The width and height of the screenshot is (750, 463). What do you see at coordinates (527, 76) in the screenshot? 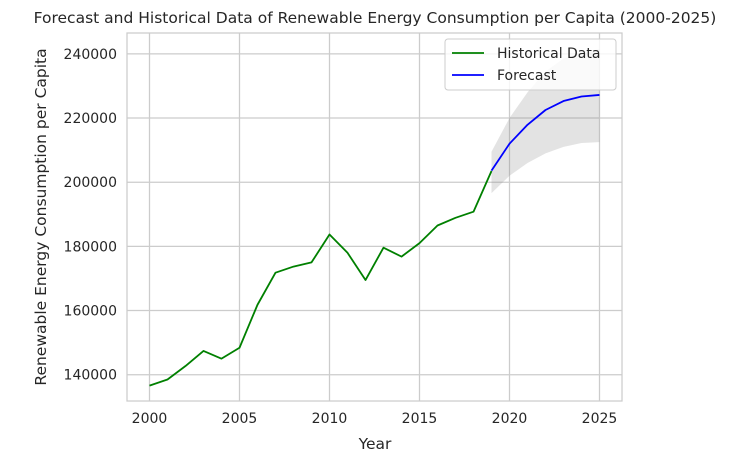
I see `legend-label-forecast: Forecast` at bounding box center [527, 76].